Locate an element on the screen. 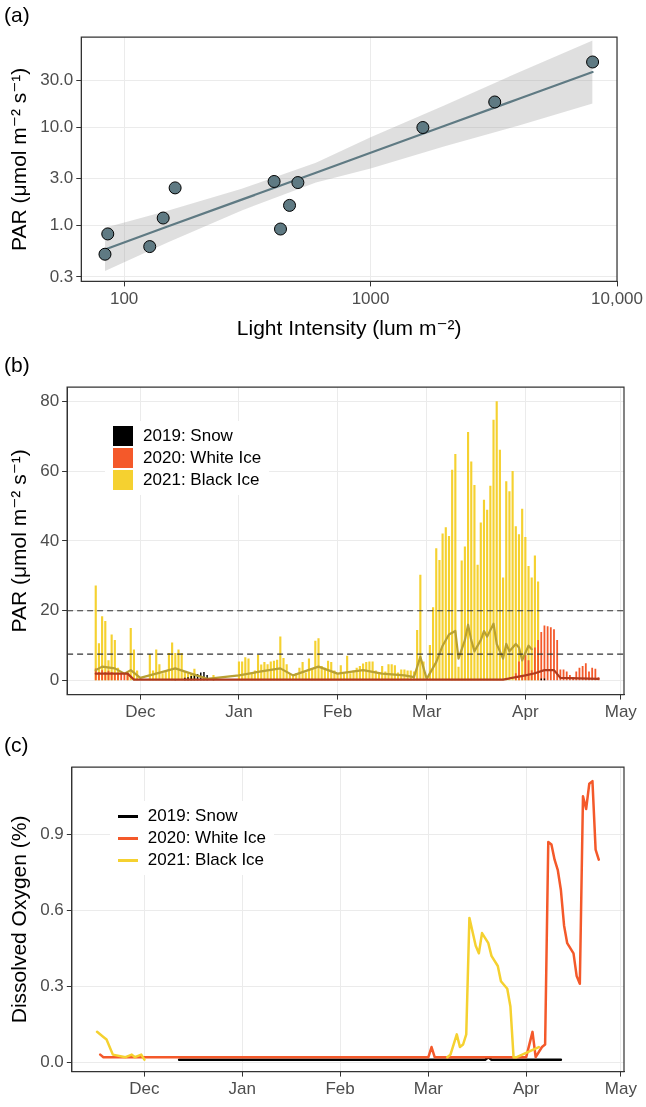 The height and width of the screenshot is (1107, 646). y-tick-label: 3.0 is located at coordinates (61, 178).